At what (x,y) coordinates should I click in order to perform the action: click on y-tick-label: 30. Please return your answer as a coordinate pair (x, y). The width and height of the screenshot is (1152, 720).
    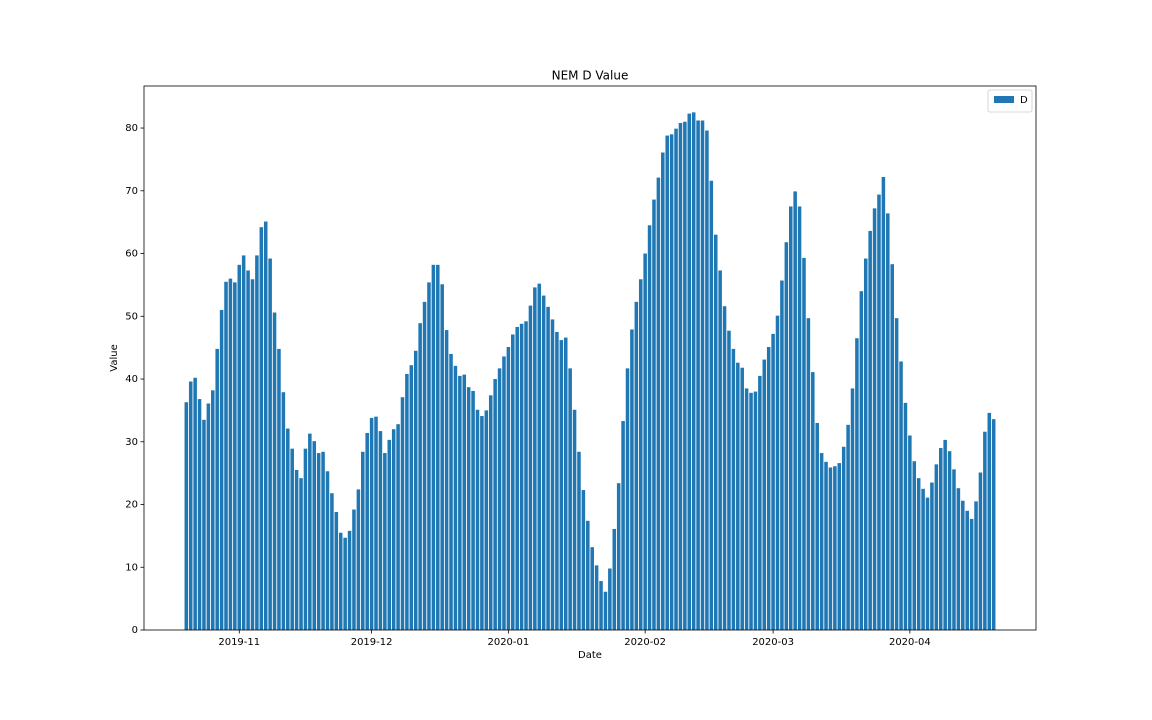
    Looking at the image, I should click on (131, 442).